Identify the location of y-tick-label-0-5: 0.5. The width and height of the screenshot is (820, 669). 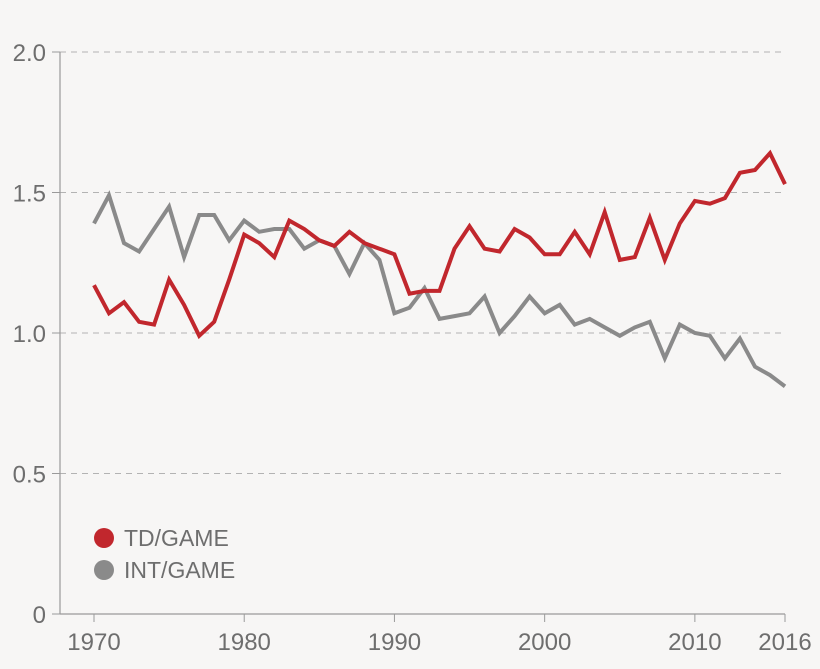
(29, 475).